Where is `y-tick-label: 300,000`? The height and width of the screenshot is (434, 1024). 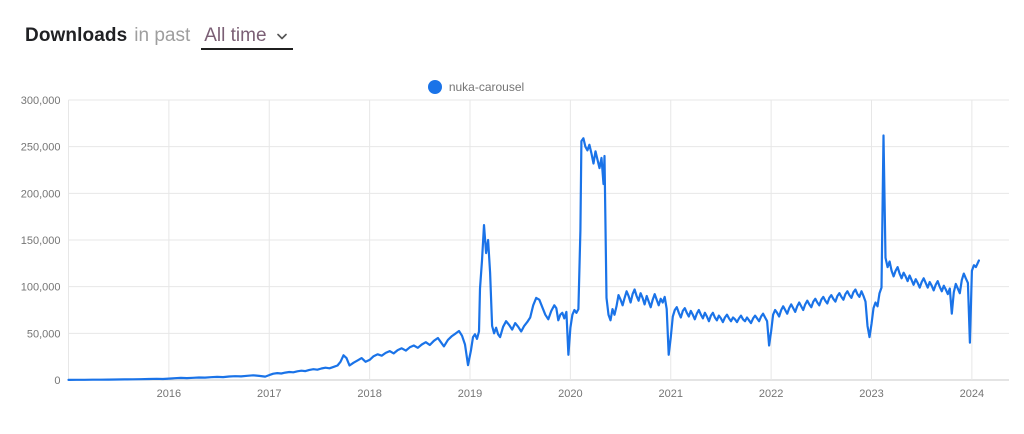
y-tick-label: 300,000 is located at coordinates (41, 101).